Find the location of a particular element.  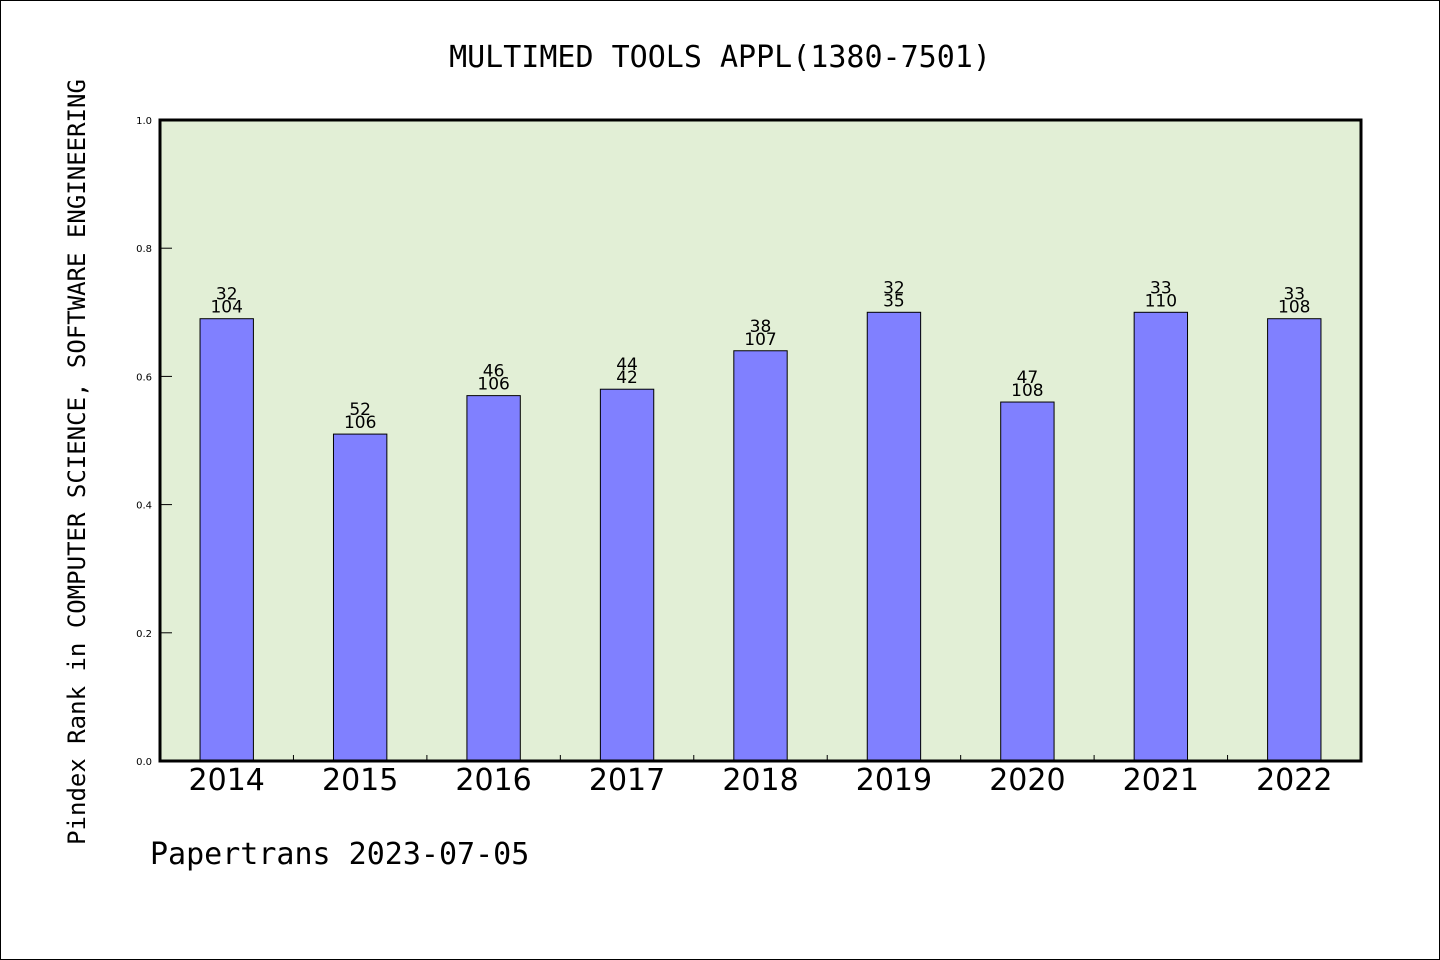

bar-label-top-2021: 33 is located at coordinates (1161, 288).